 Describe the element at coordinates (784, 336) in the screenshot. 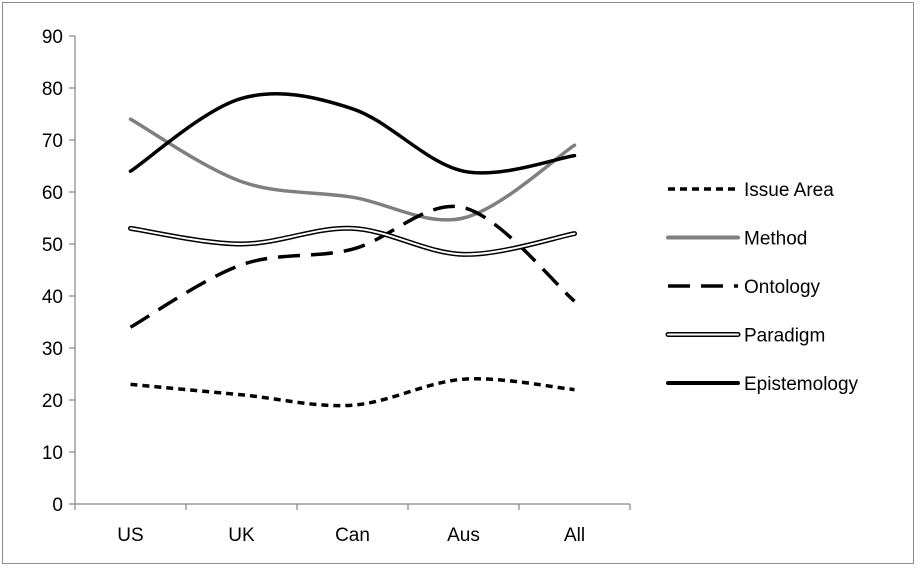

I see `legend-label: Paradigm` at that location.